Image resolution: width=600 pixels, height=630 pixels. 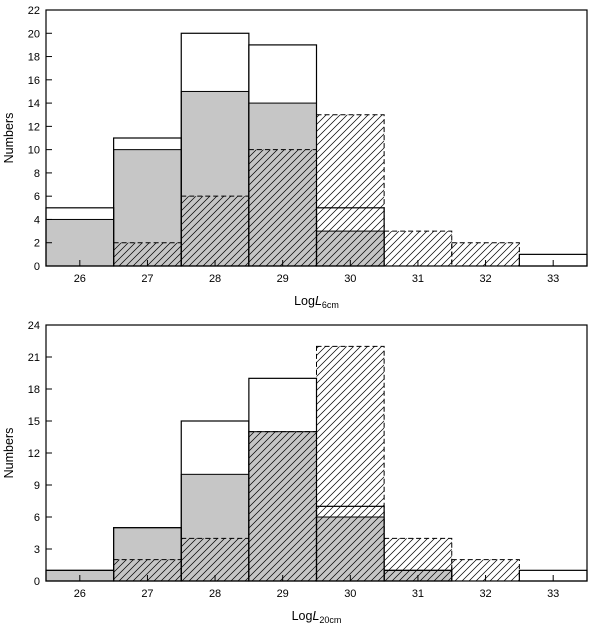 What do you see at coordinates (40, 139) in the screenshot?
I see `y-axis: 0 2 4 6 8 10 12 14 16 18 20 22` at bounding box center [40, 139].